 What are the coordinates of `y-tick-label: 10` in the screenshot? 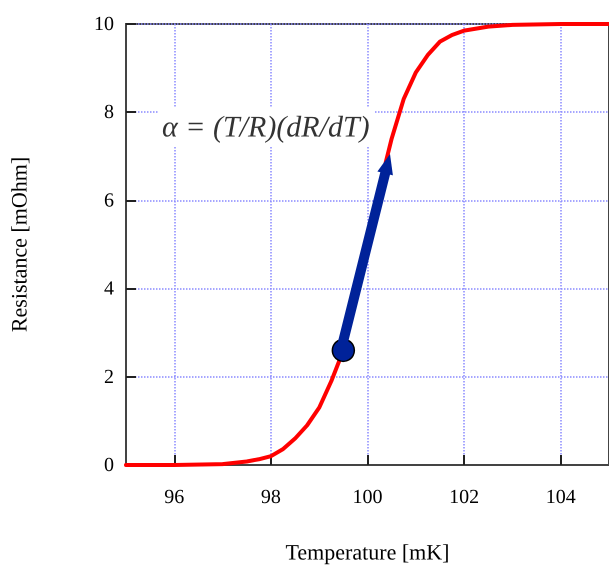 It's located at (104, 24).